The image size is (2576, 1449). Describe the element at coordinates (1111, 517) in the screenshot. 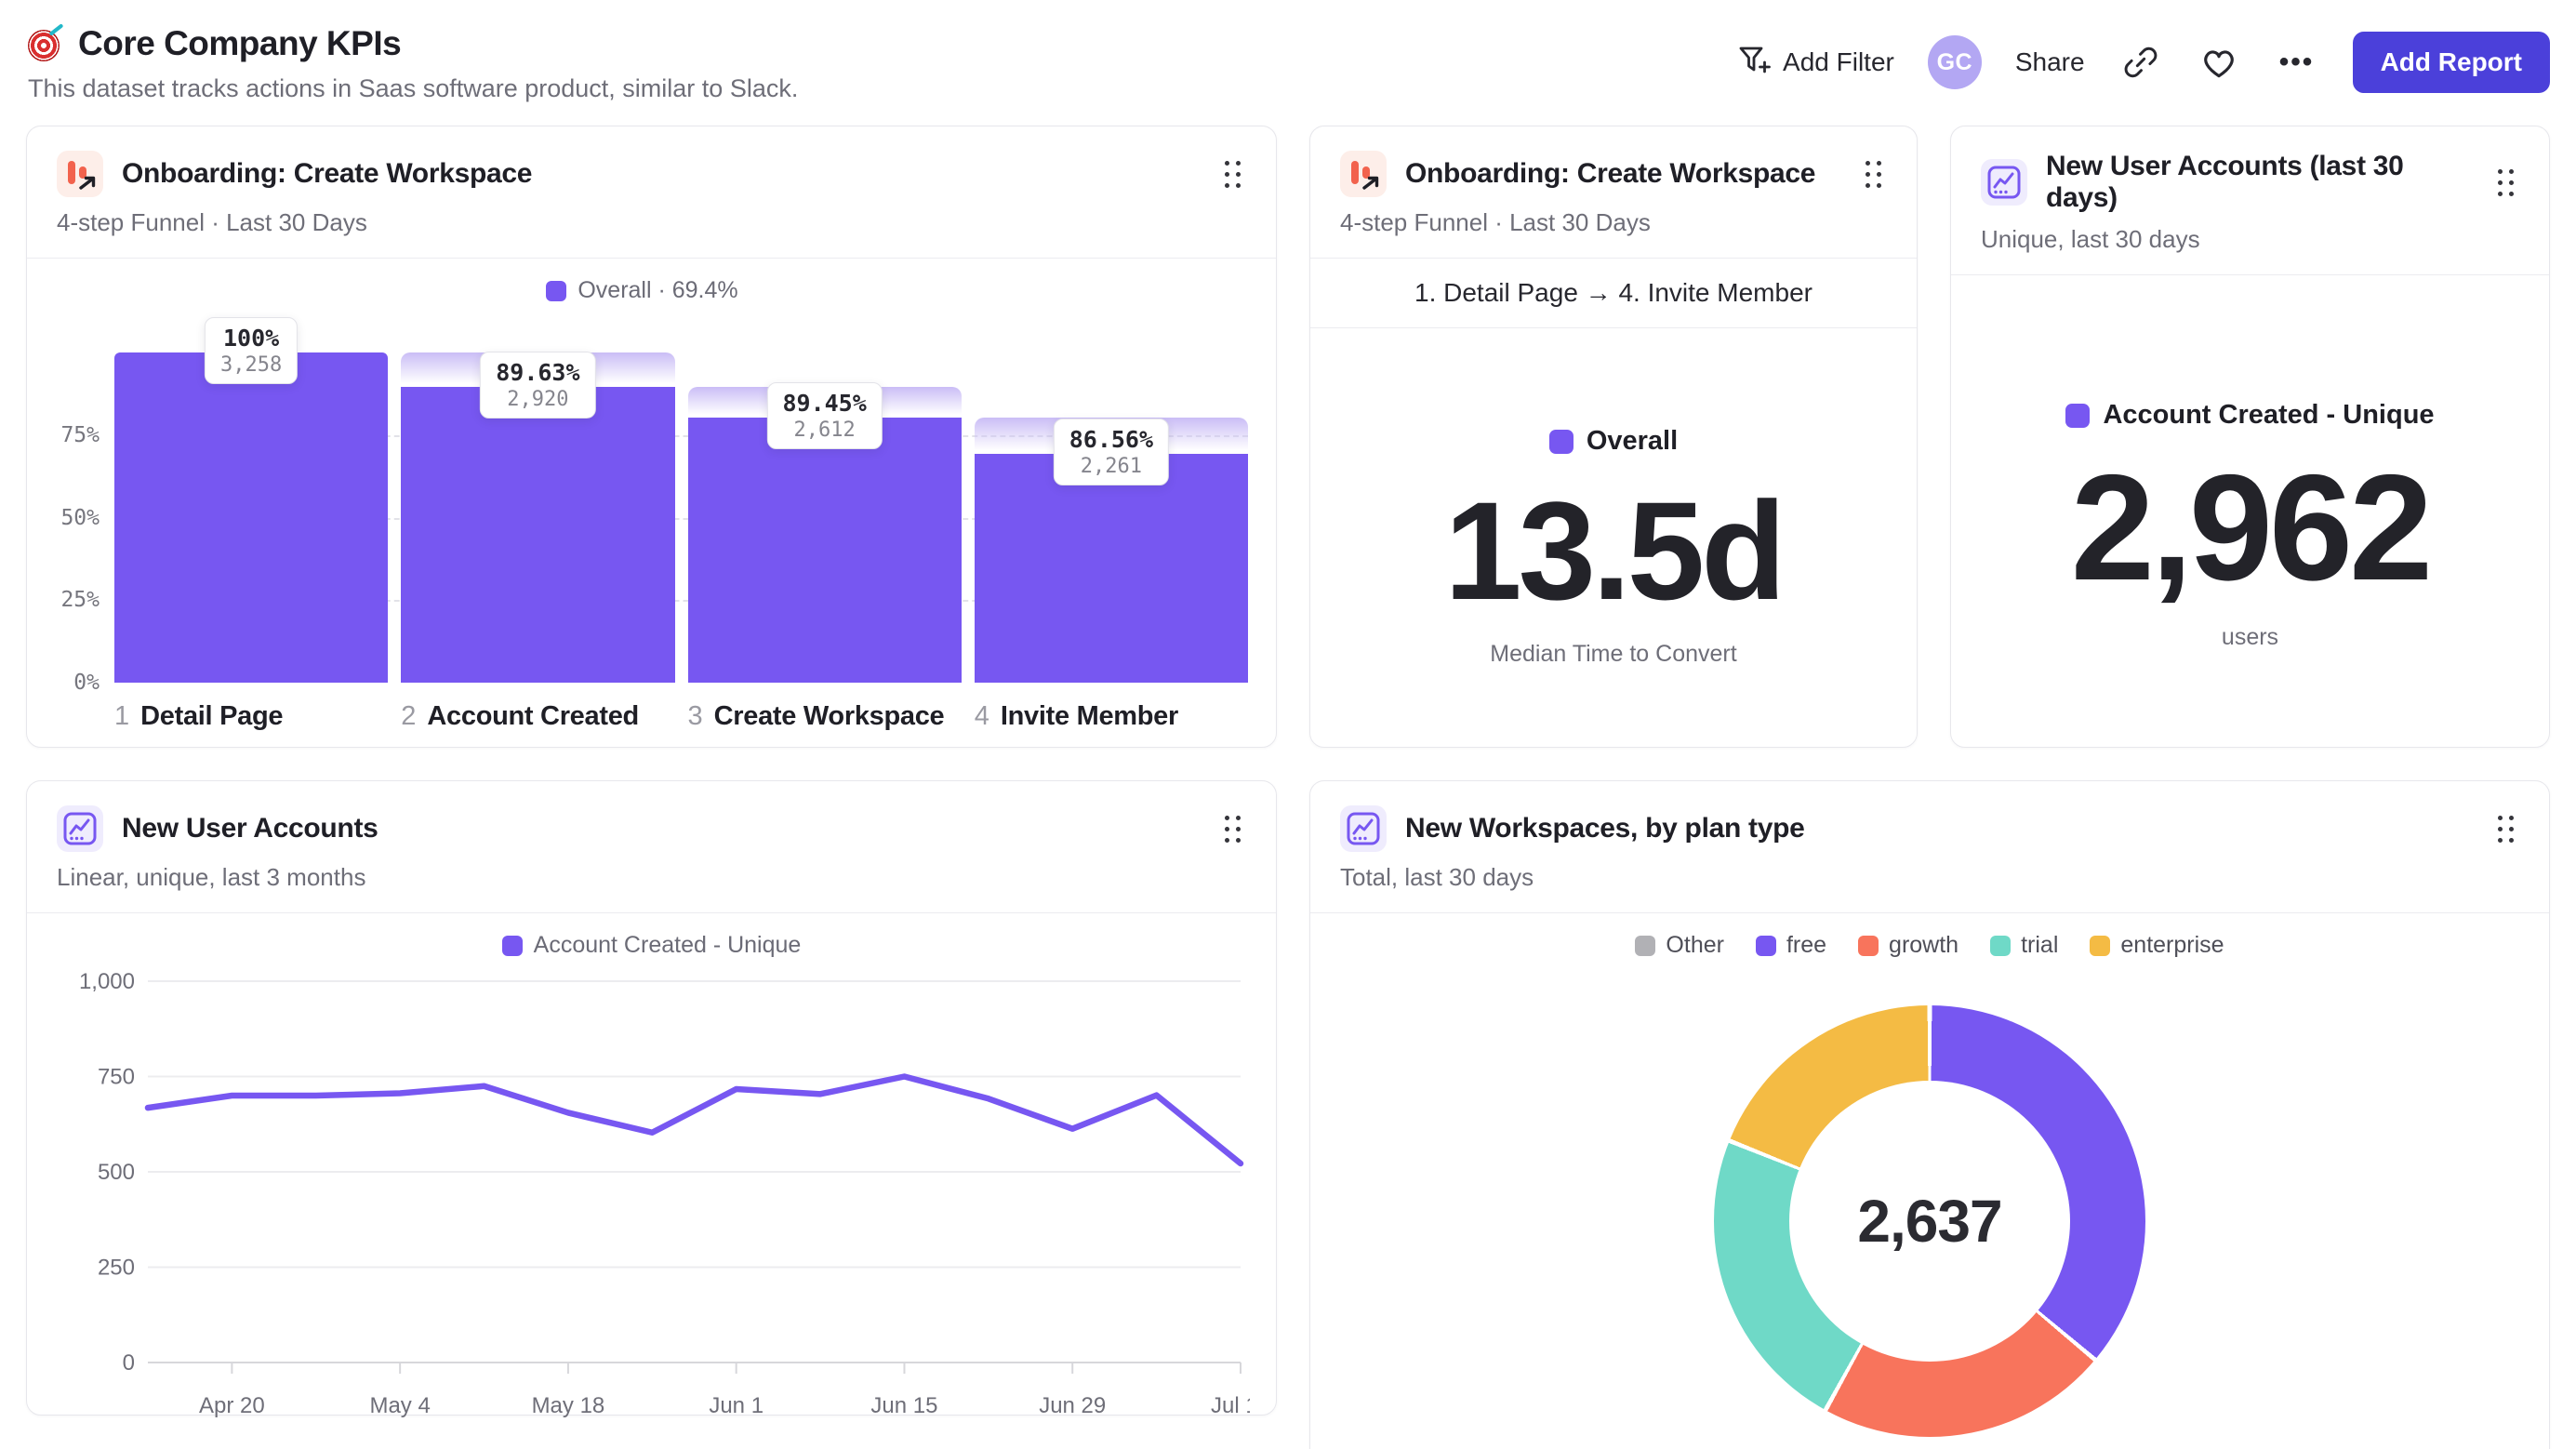

I see `funnel-bar: 86.56% 2,261` at that location.